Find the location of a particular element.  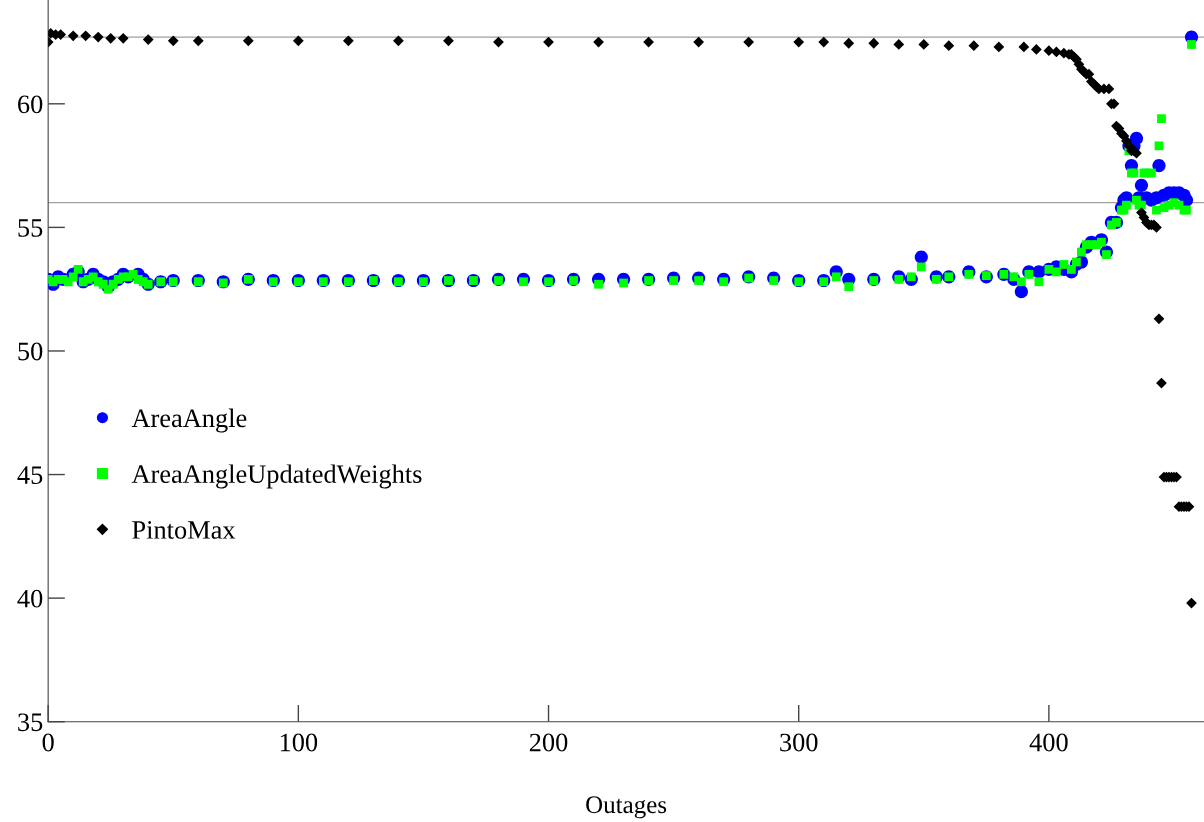

x-tick-label: 100 is located at coordinates (299, 742).